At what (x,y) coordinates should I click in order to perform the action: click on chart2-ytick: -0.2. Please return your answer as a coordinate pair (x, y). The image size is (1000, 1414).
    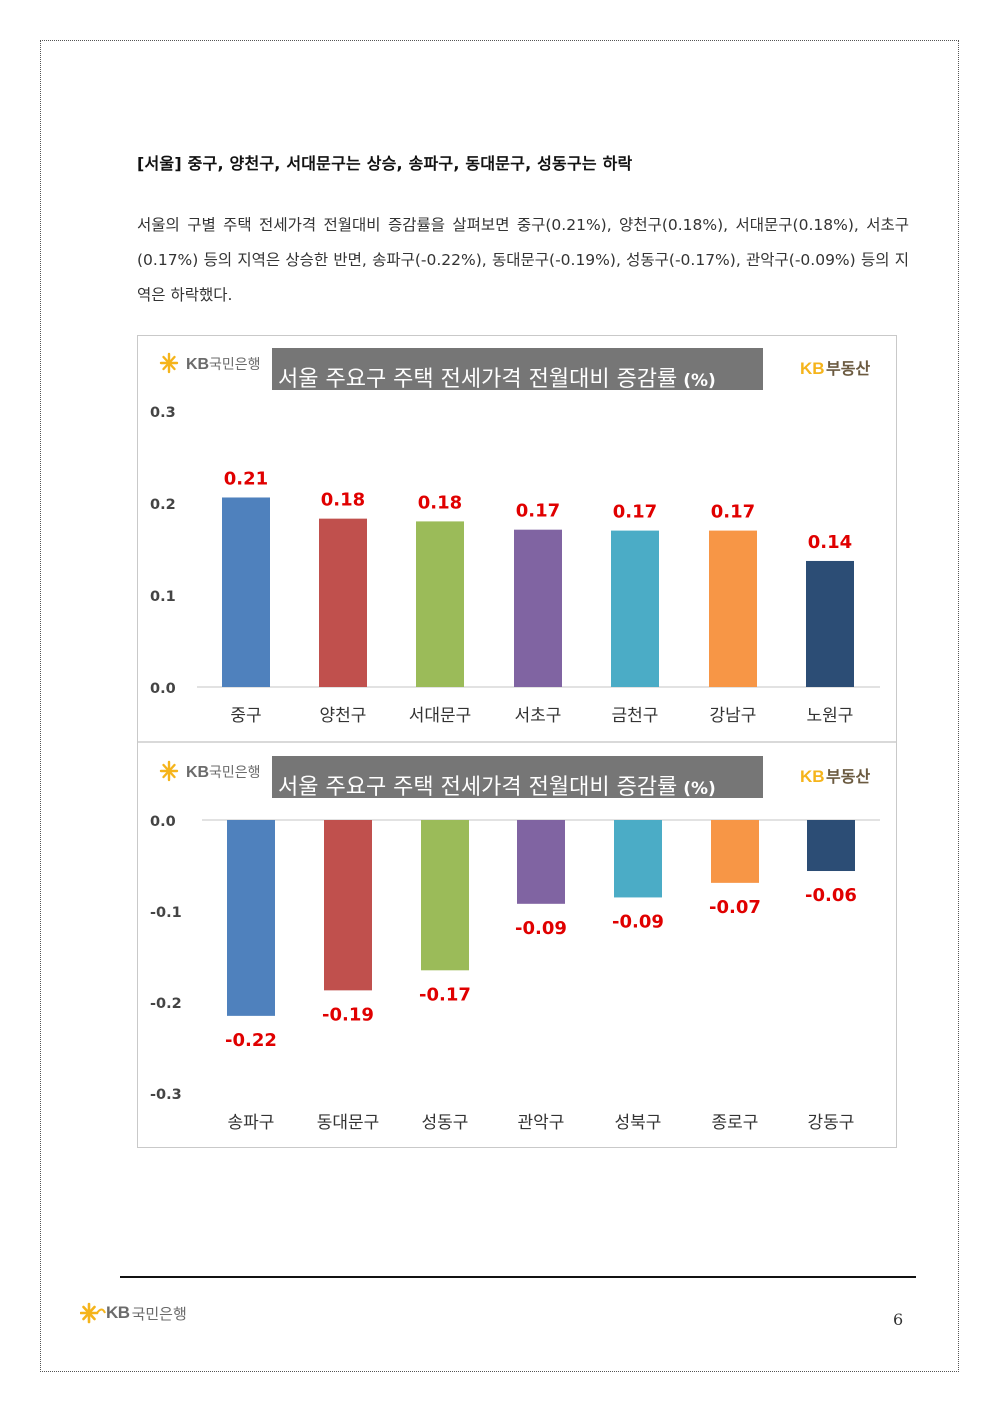
    Looking at the image, I should click on (166, 1004).